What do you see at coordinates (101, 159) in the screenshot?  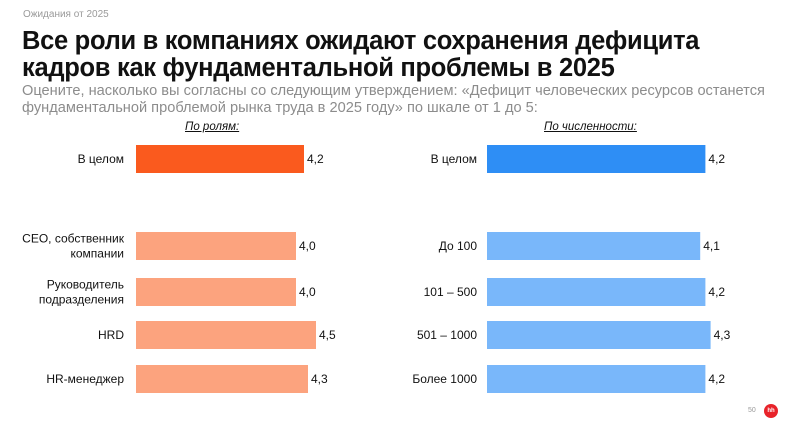 I see `left-category-label-0: В целом` at bounding box center [101, 159].